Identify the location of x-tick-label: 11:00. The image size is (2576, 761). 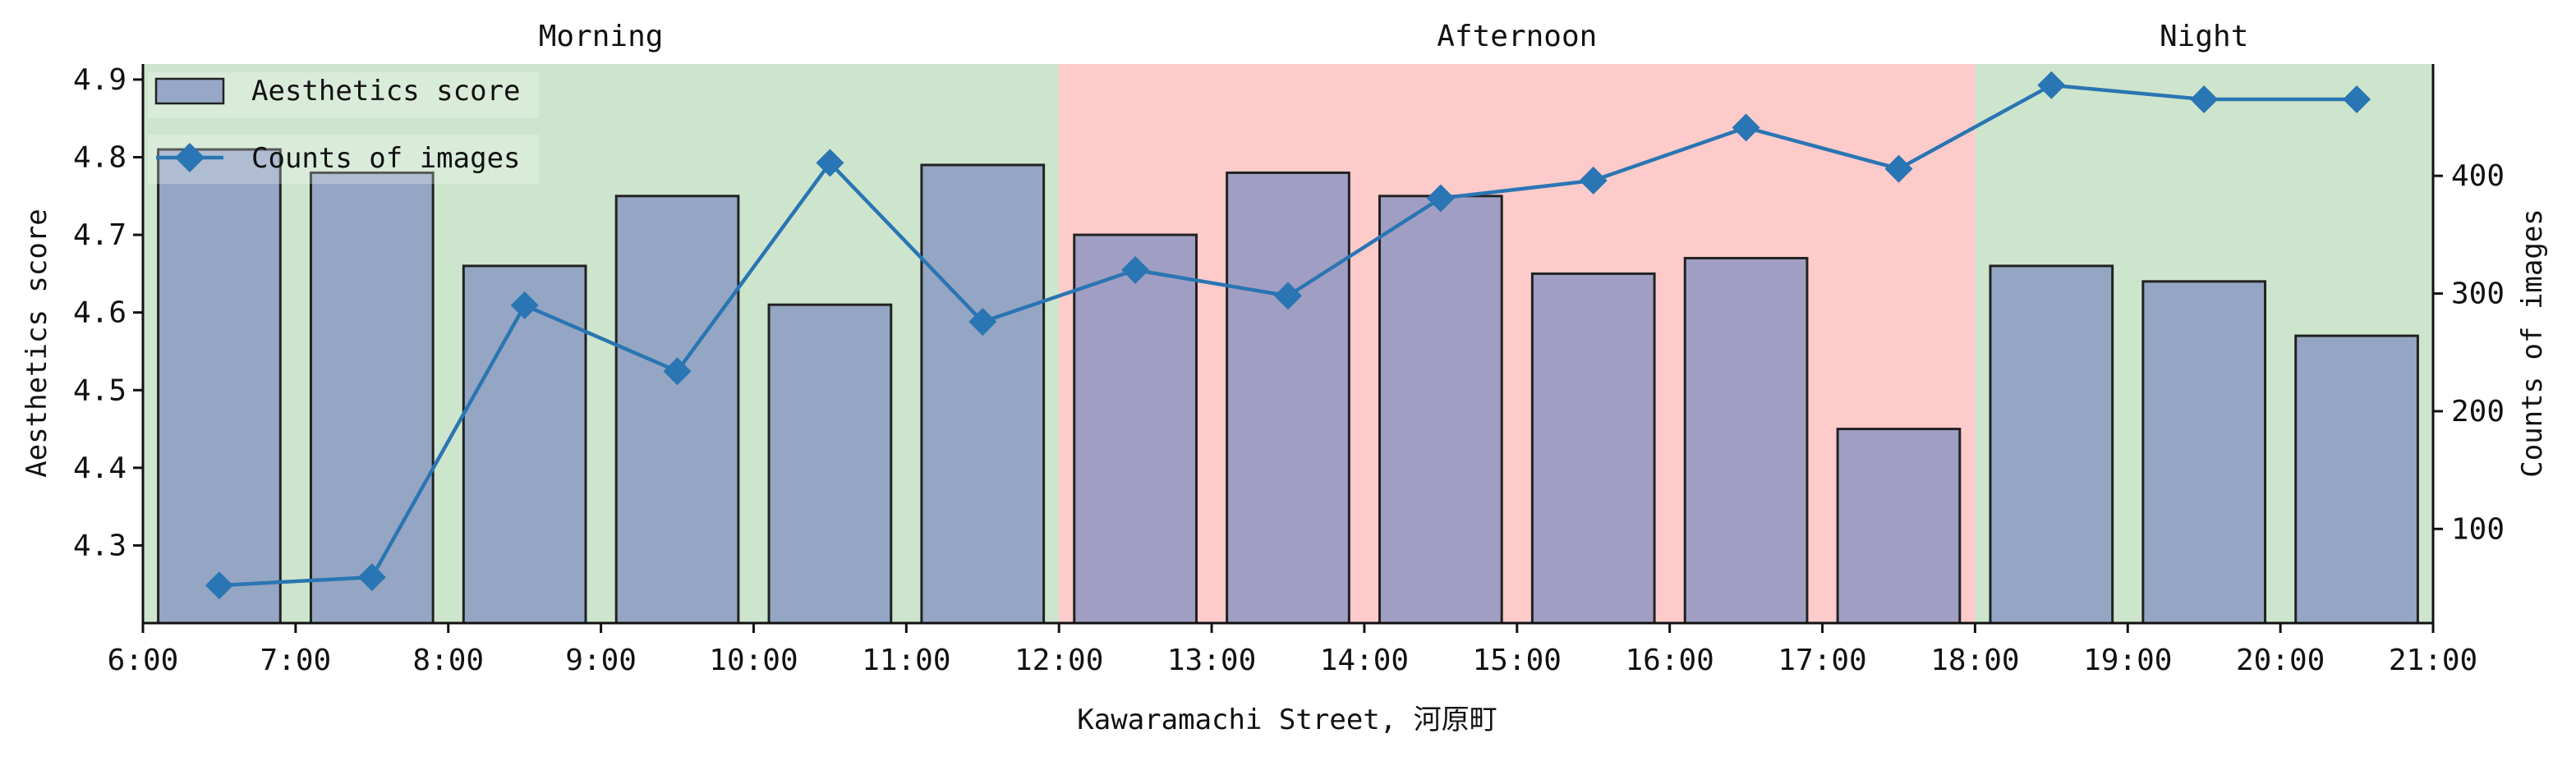
(906, 660).